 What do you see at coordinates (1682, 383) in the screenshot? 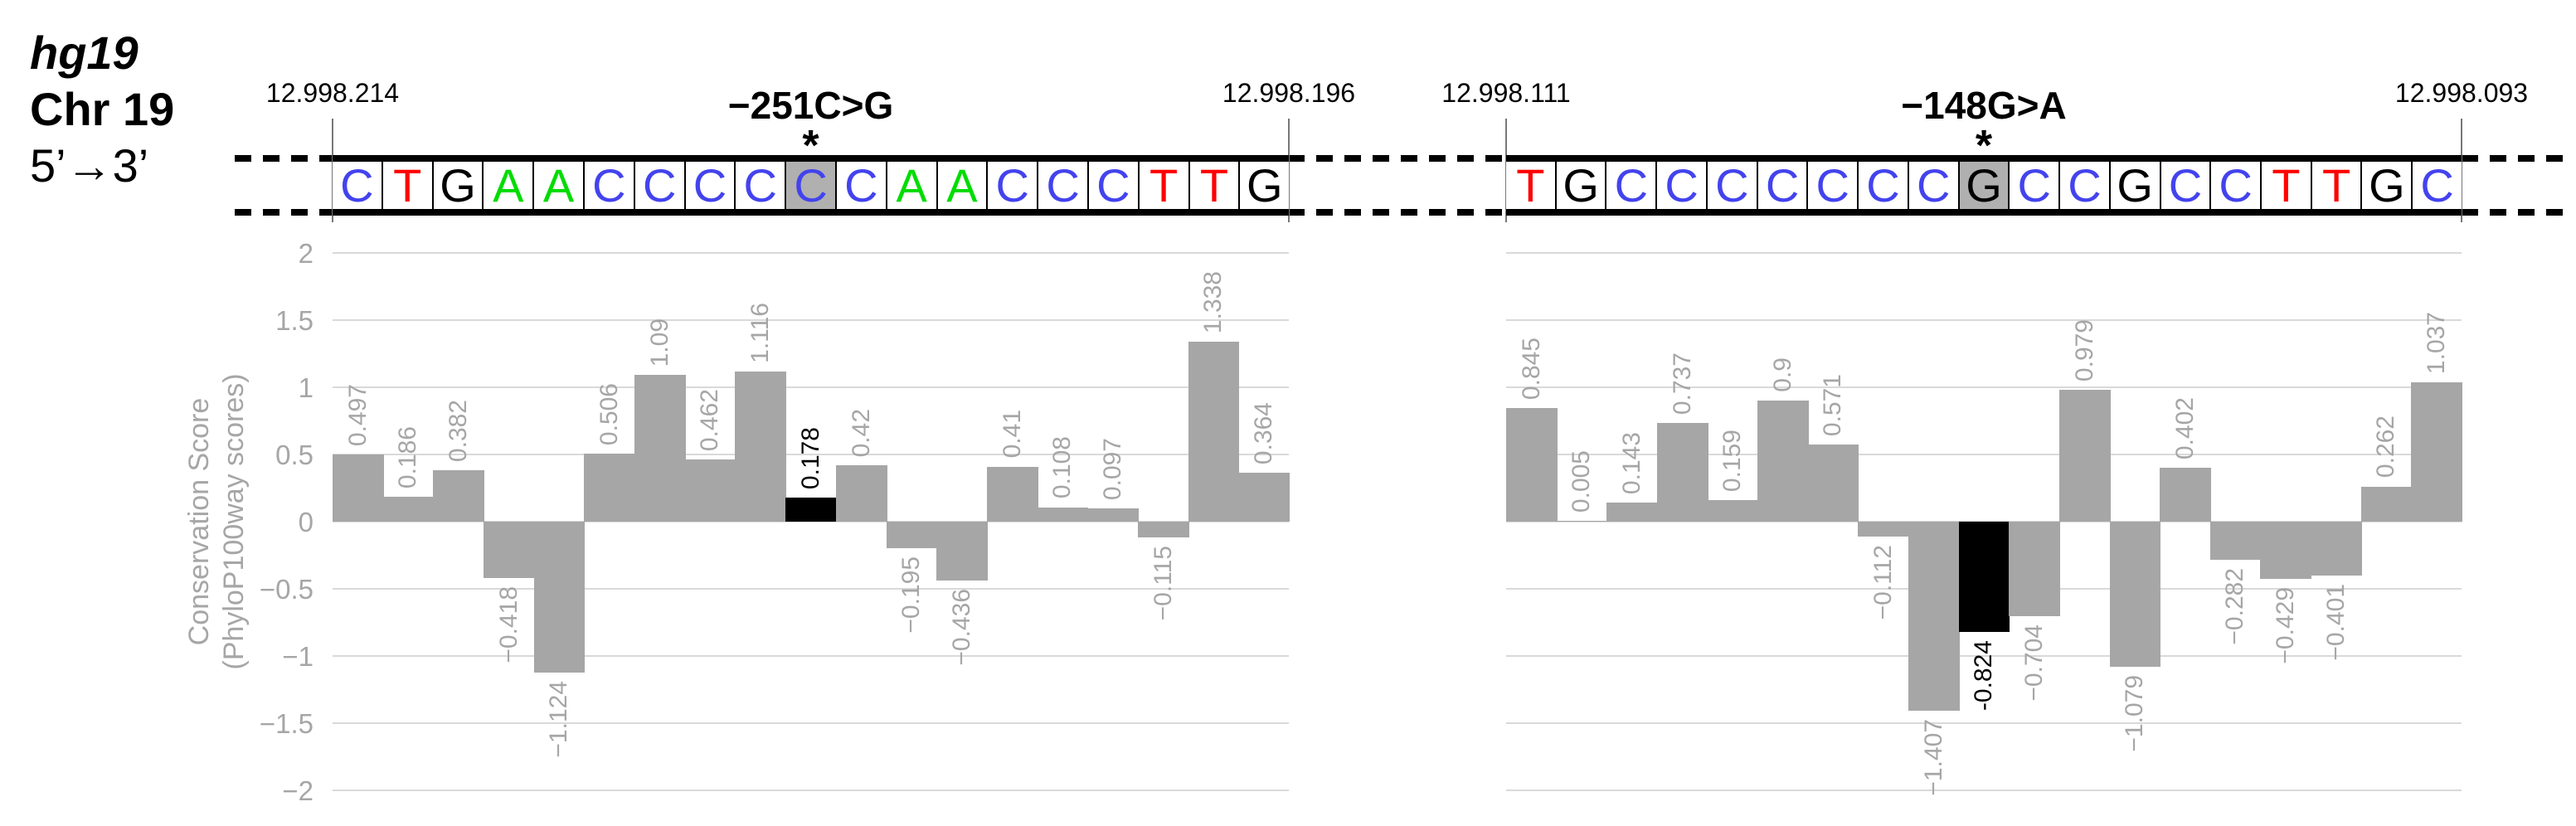
I see `bar-value-label: 0.737` at bounding box center [1682, 383].